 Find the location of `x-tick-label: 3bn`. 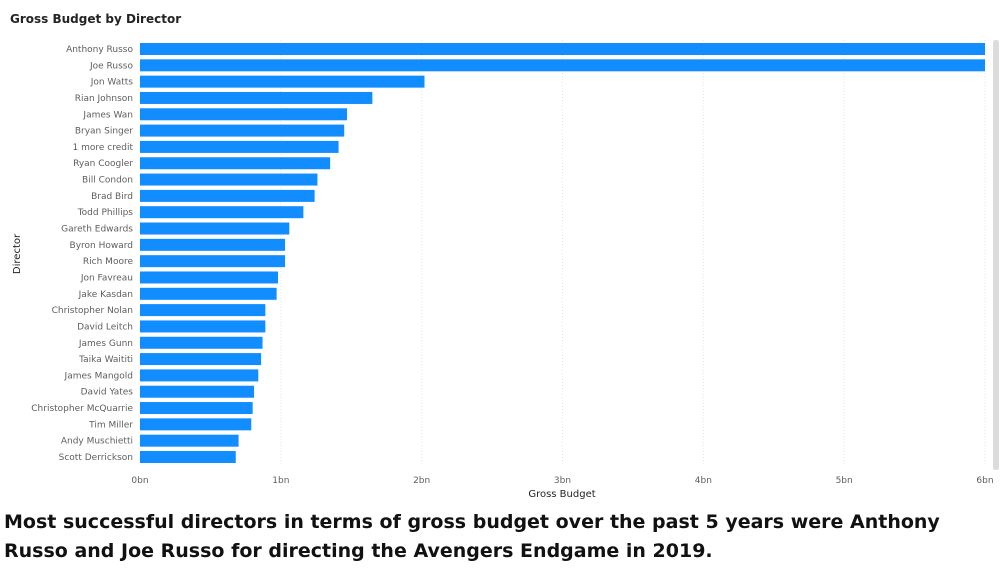

x-tick-label: 3bn is located at coordinates (562, 481).